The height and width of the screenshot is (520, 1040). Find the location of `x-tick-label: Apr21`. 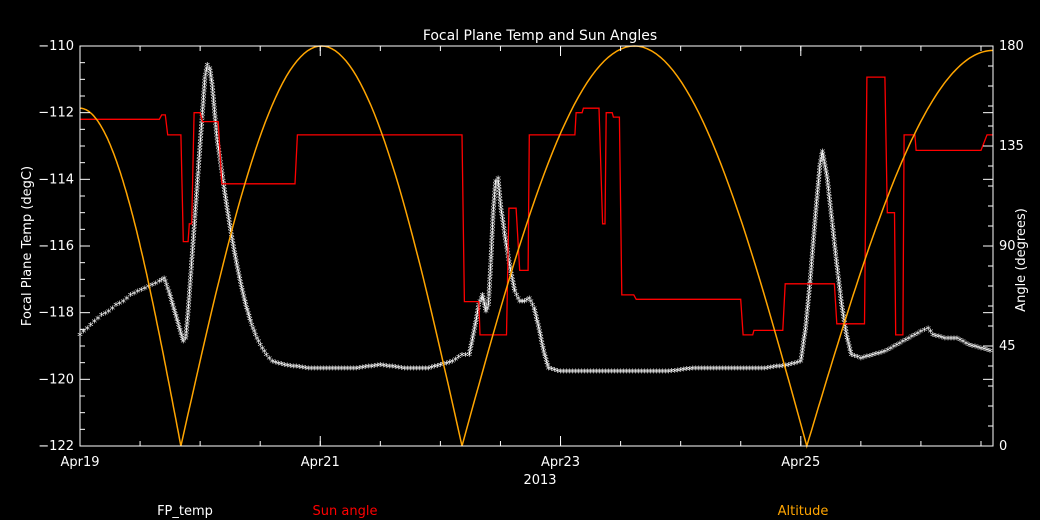

x-tick-label: Apr21 is located at coordinates (320, 462).